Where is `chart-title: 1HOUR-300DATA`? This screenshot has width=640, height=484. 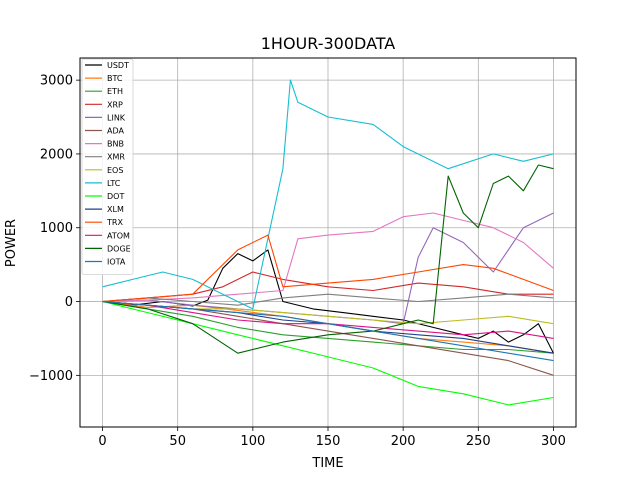
chart-title: 1HOUR-300DATA is located at coordinates (328, 43).